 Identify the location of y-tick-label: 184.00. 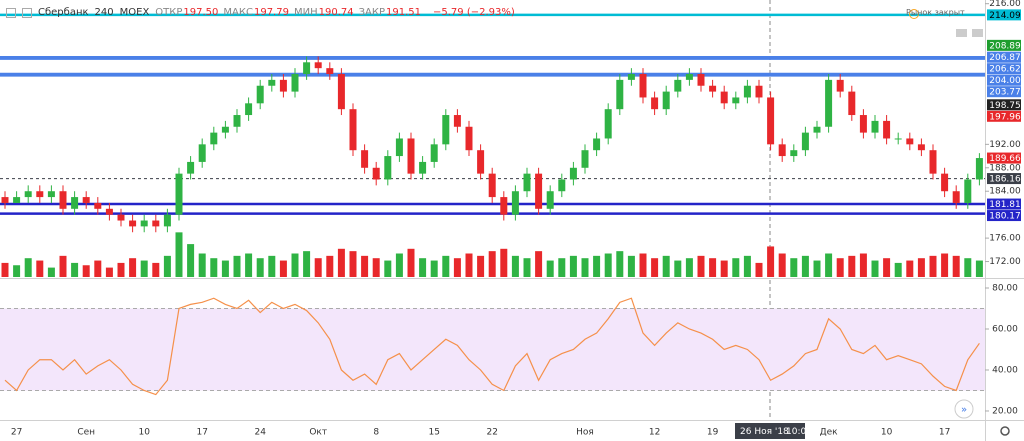
(1005, 192).